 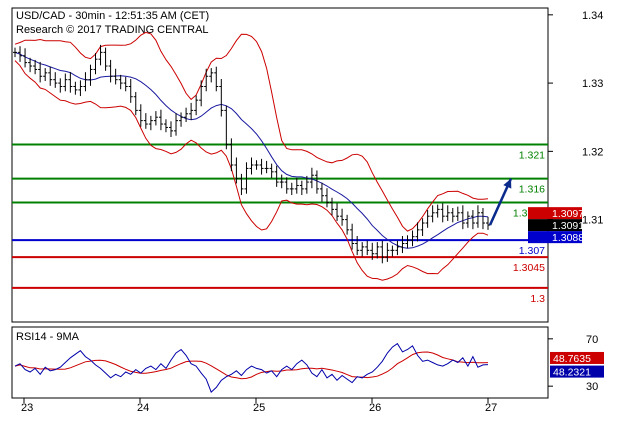 What do you see at coordinates (592, 221) in the screenshot?
I see `y-tick-label: 1.31` at bounding box center [592, 221].